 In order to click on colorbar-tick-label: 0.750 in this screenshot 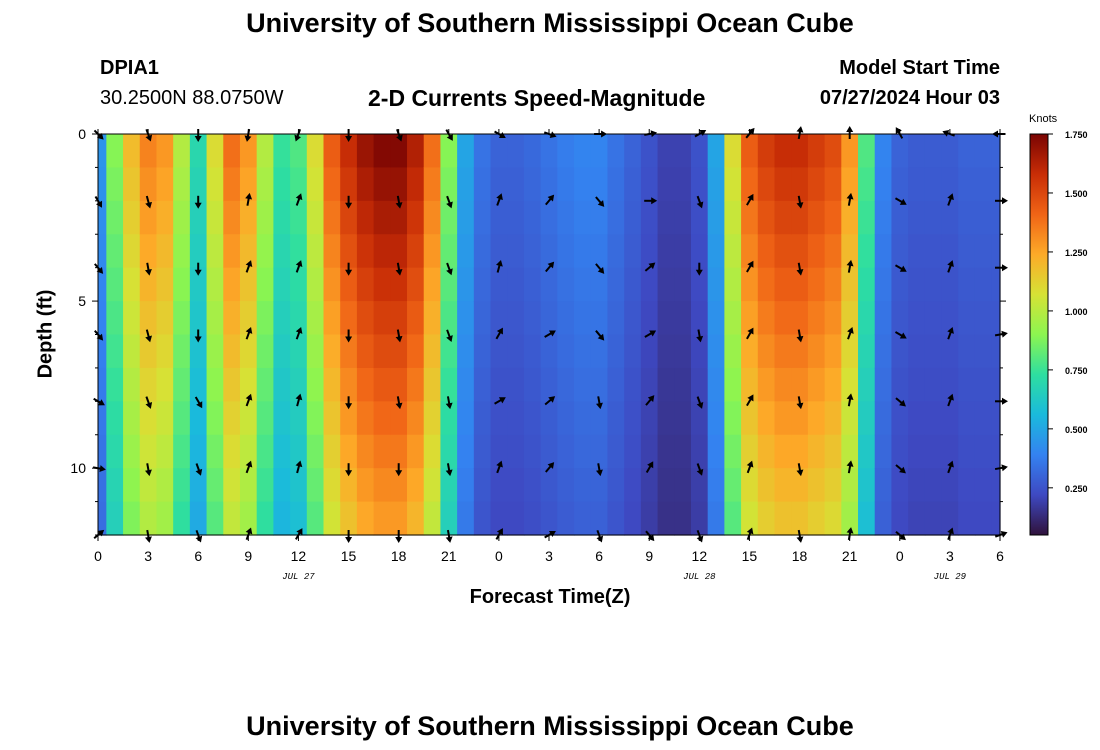, I will do `click(1076, 371)`.